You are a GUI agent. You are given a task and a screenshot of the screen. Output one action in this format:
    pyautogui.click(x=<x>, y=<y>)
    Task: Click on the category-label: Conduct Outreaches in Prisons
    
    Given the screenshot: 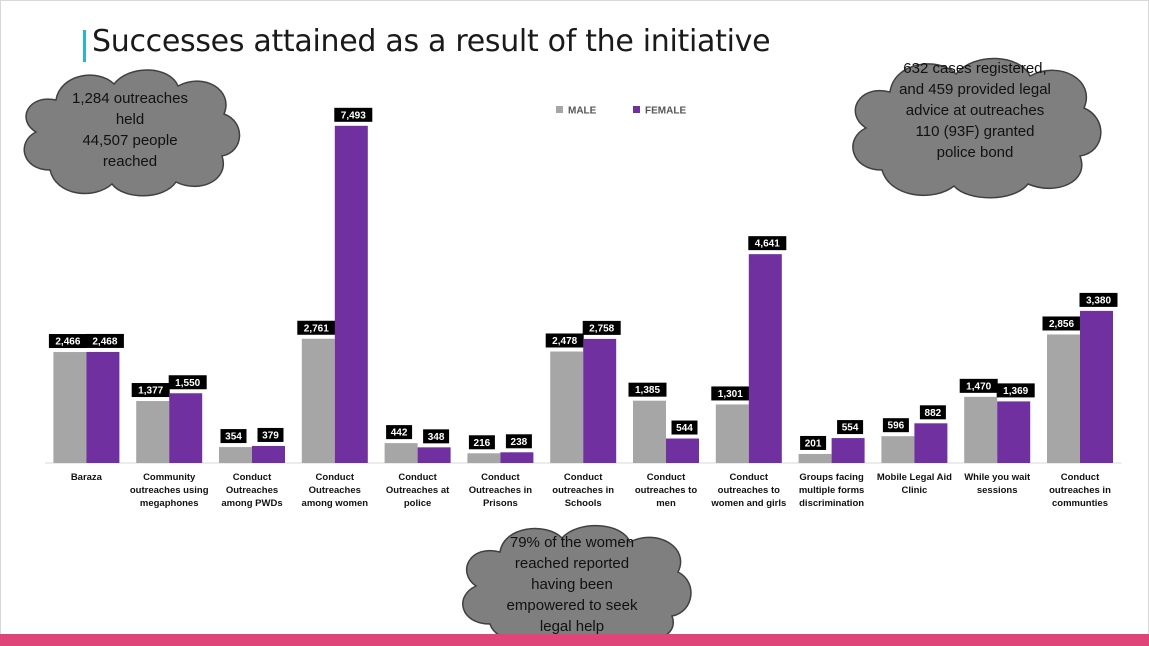 What is the action you would take?
    pyautogui.click(x=501, y=490)
    